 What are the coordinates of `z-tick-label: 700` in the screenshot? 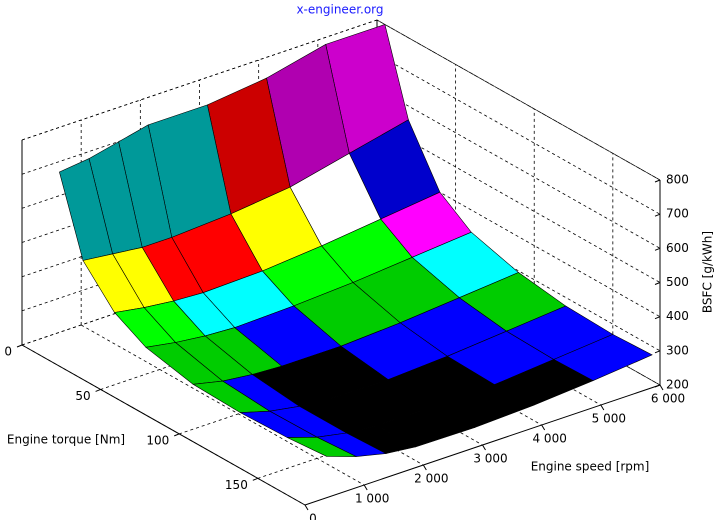 It's located at (677, 214).